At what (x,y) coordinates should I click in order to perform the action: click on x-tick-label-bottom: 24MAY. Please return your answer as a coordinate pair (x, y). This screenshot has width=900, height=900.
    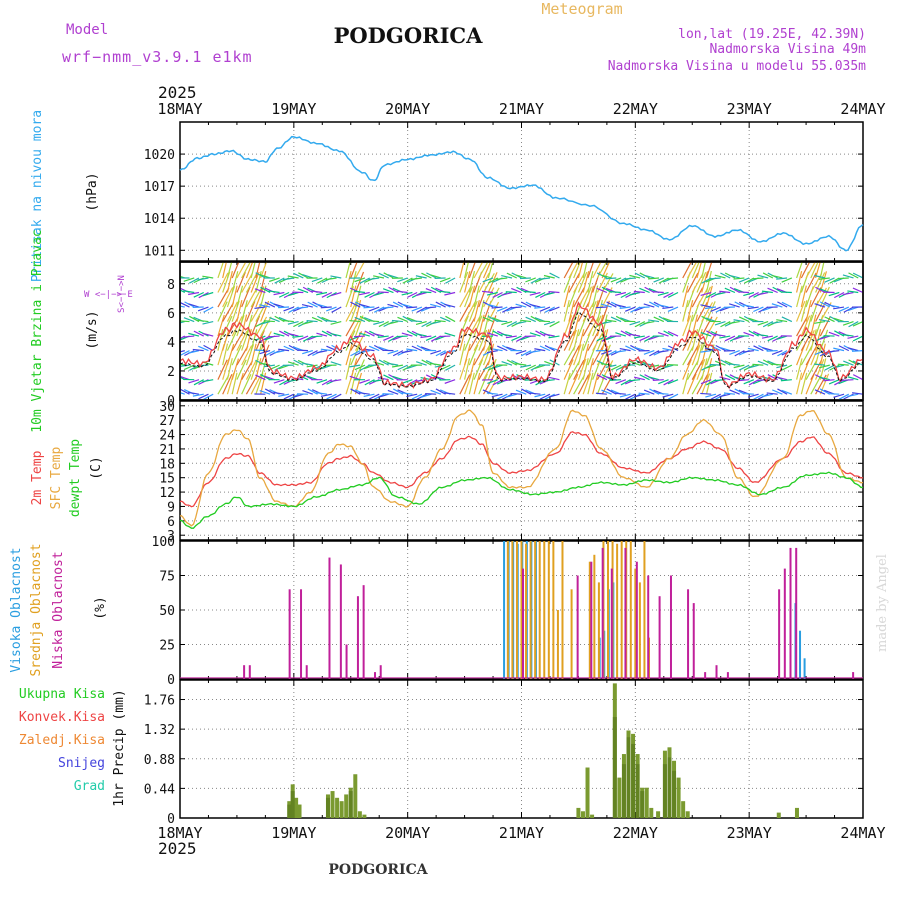
    Looking at the image, I should click on (862, 833).